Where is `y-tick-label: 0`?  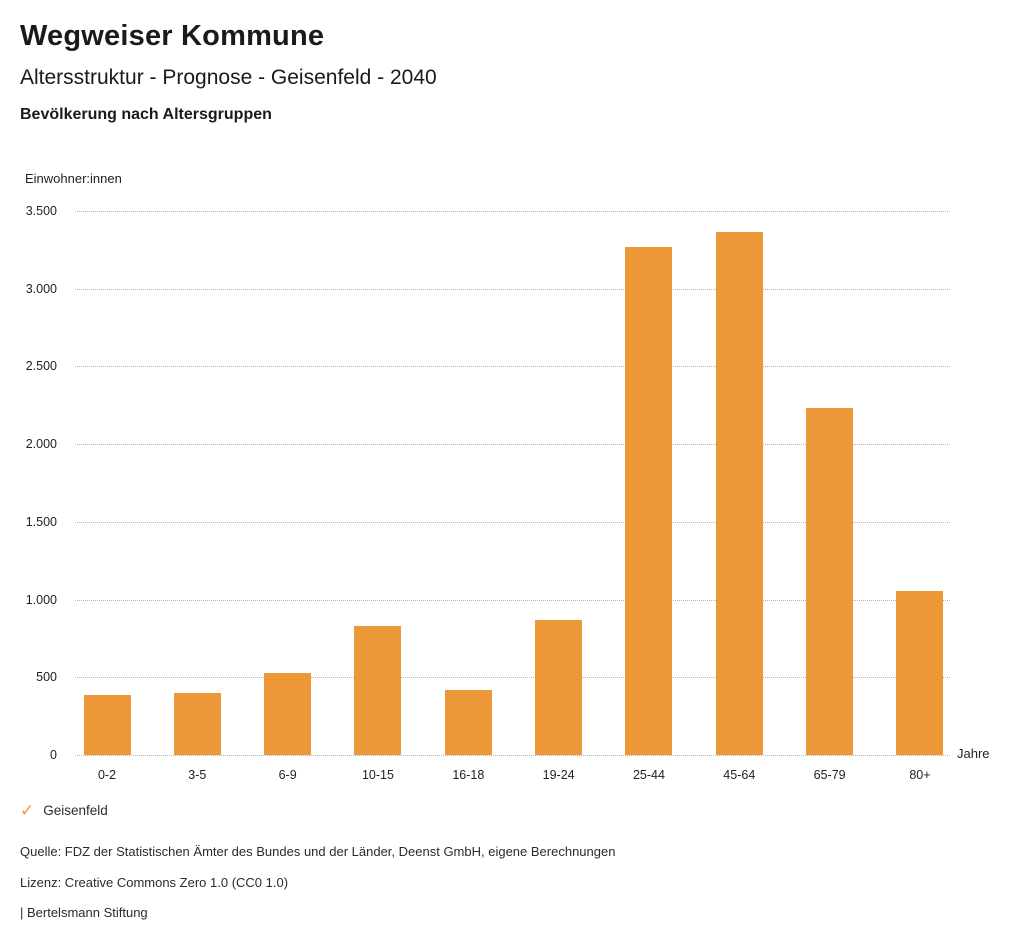
y-tick-label: 0 is located at coordinates (53, 755).